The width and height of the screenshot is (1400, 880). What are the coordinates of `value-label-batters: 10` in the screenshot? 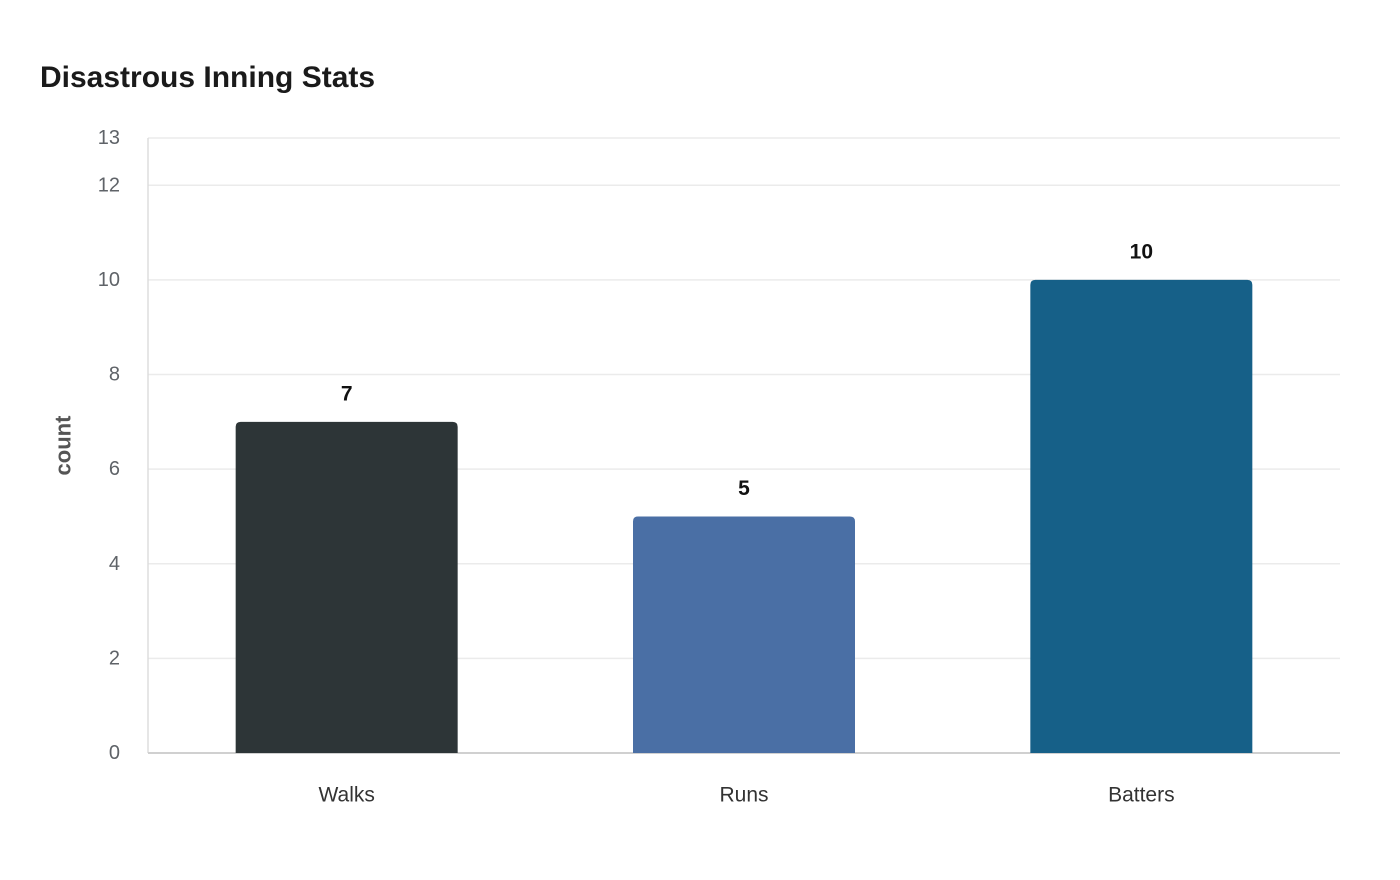 It's located at (1141, 251).